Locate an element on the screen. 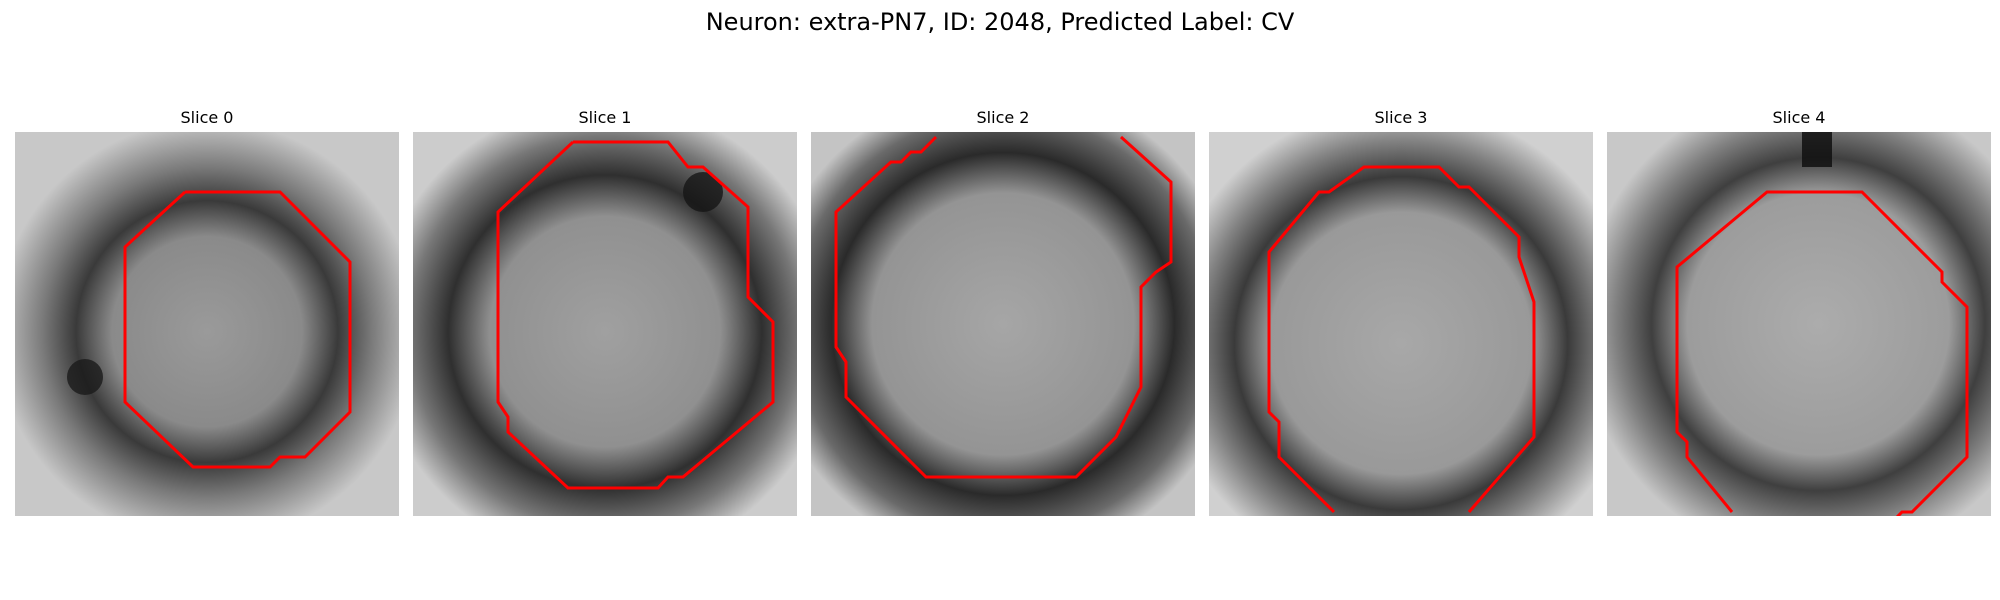  slice-title: Slice 0 is located at coordinates (207, 117).